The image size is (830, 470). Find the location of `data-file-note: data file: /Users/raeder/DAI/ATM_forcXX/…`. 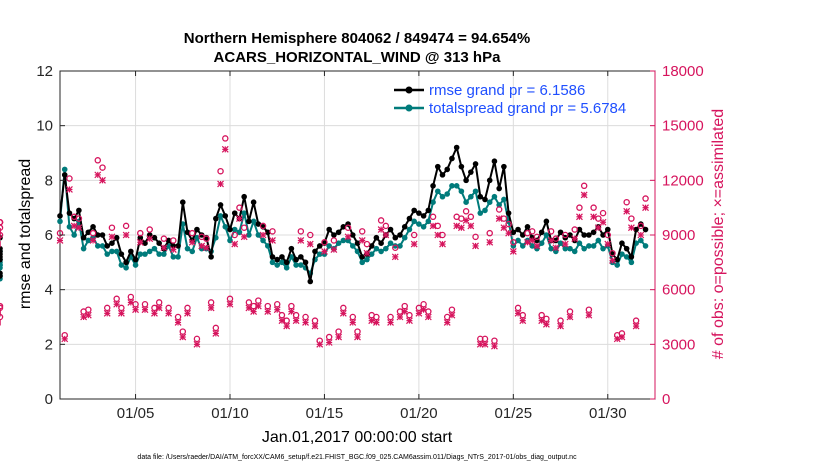

data-file-note: data file: /Users/raeder/DAI/ATM_forcXX/… is located at coordinates (357, 457).